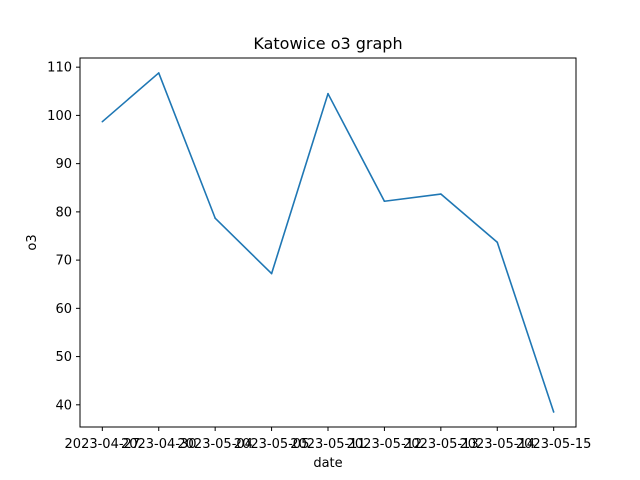 The height and width of the screenshot is (480, 640). What do you see at coordinates (59, 116) in the screenshot?
I see `y-tick-label: 100` at bounding box center [59, 116].